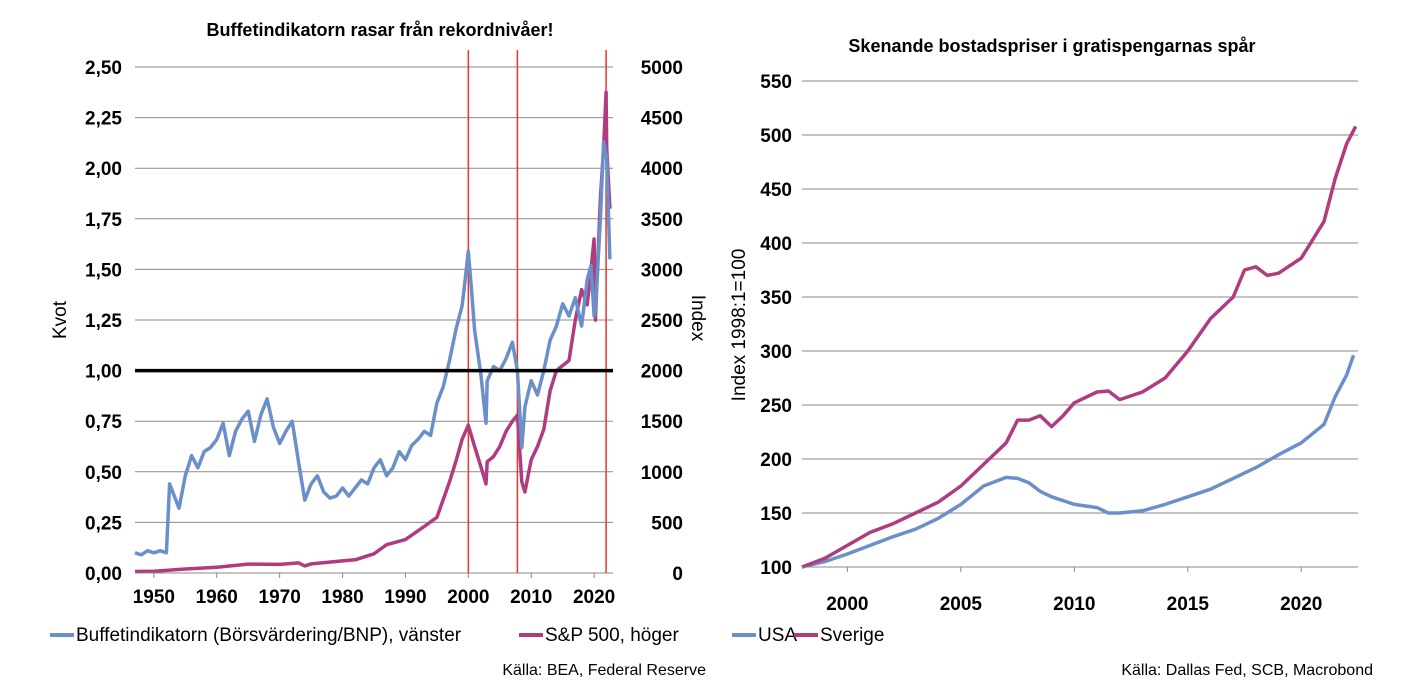 This screenshot has width=1412, height=696. What do you see at coordinates (1188, 604) in the screenshot?
I see `right-x-tick-label: 2015` at bounding box center [1188, 604].